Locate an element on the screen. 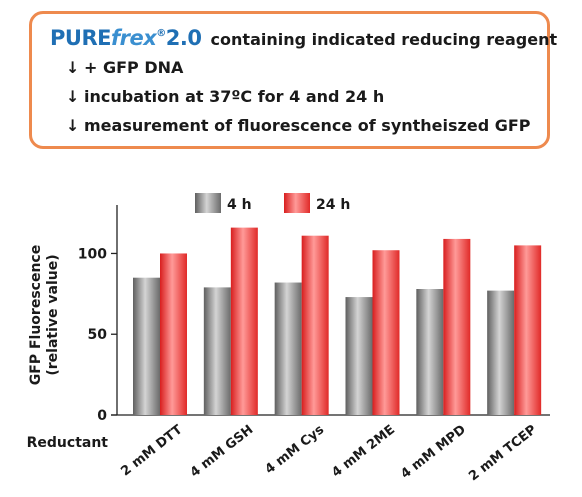 The width and height of the screenshot is (582, 497). legend-label-0: 4 h is located at coordinates (239, 205).